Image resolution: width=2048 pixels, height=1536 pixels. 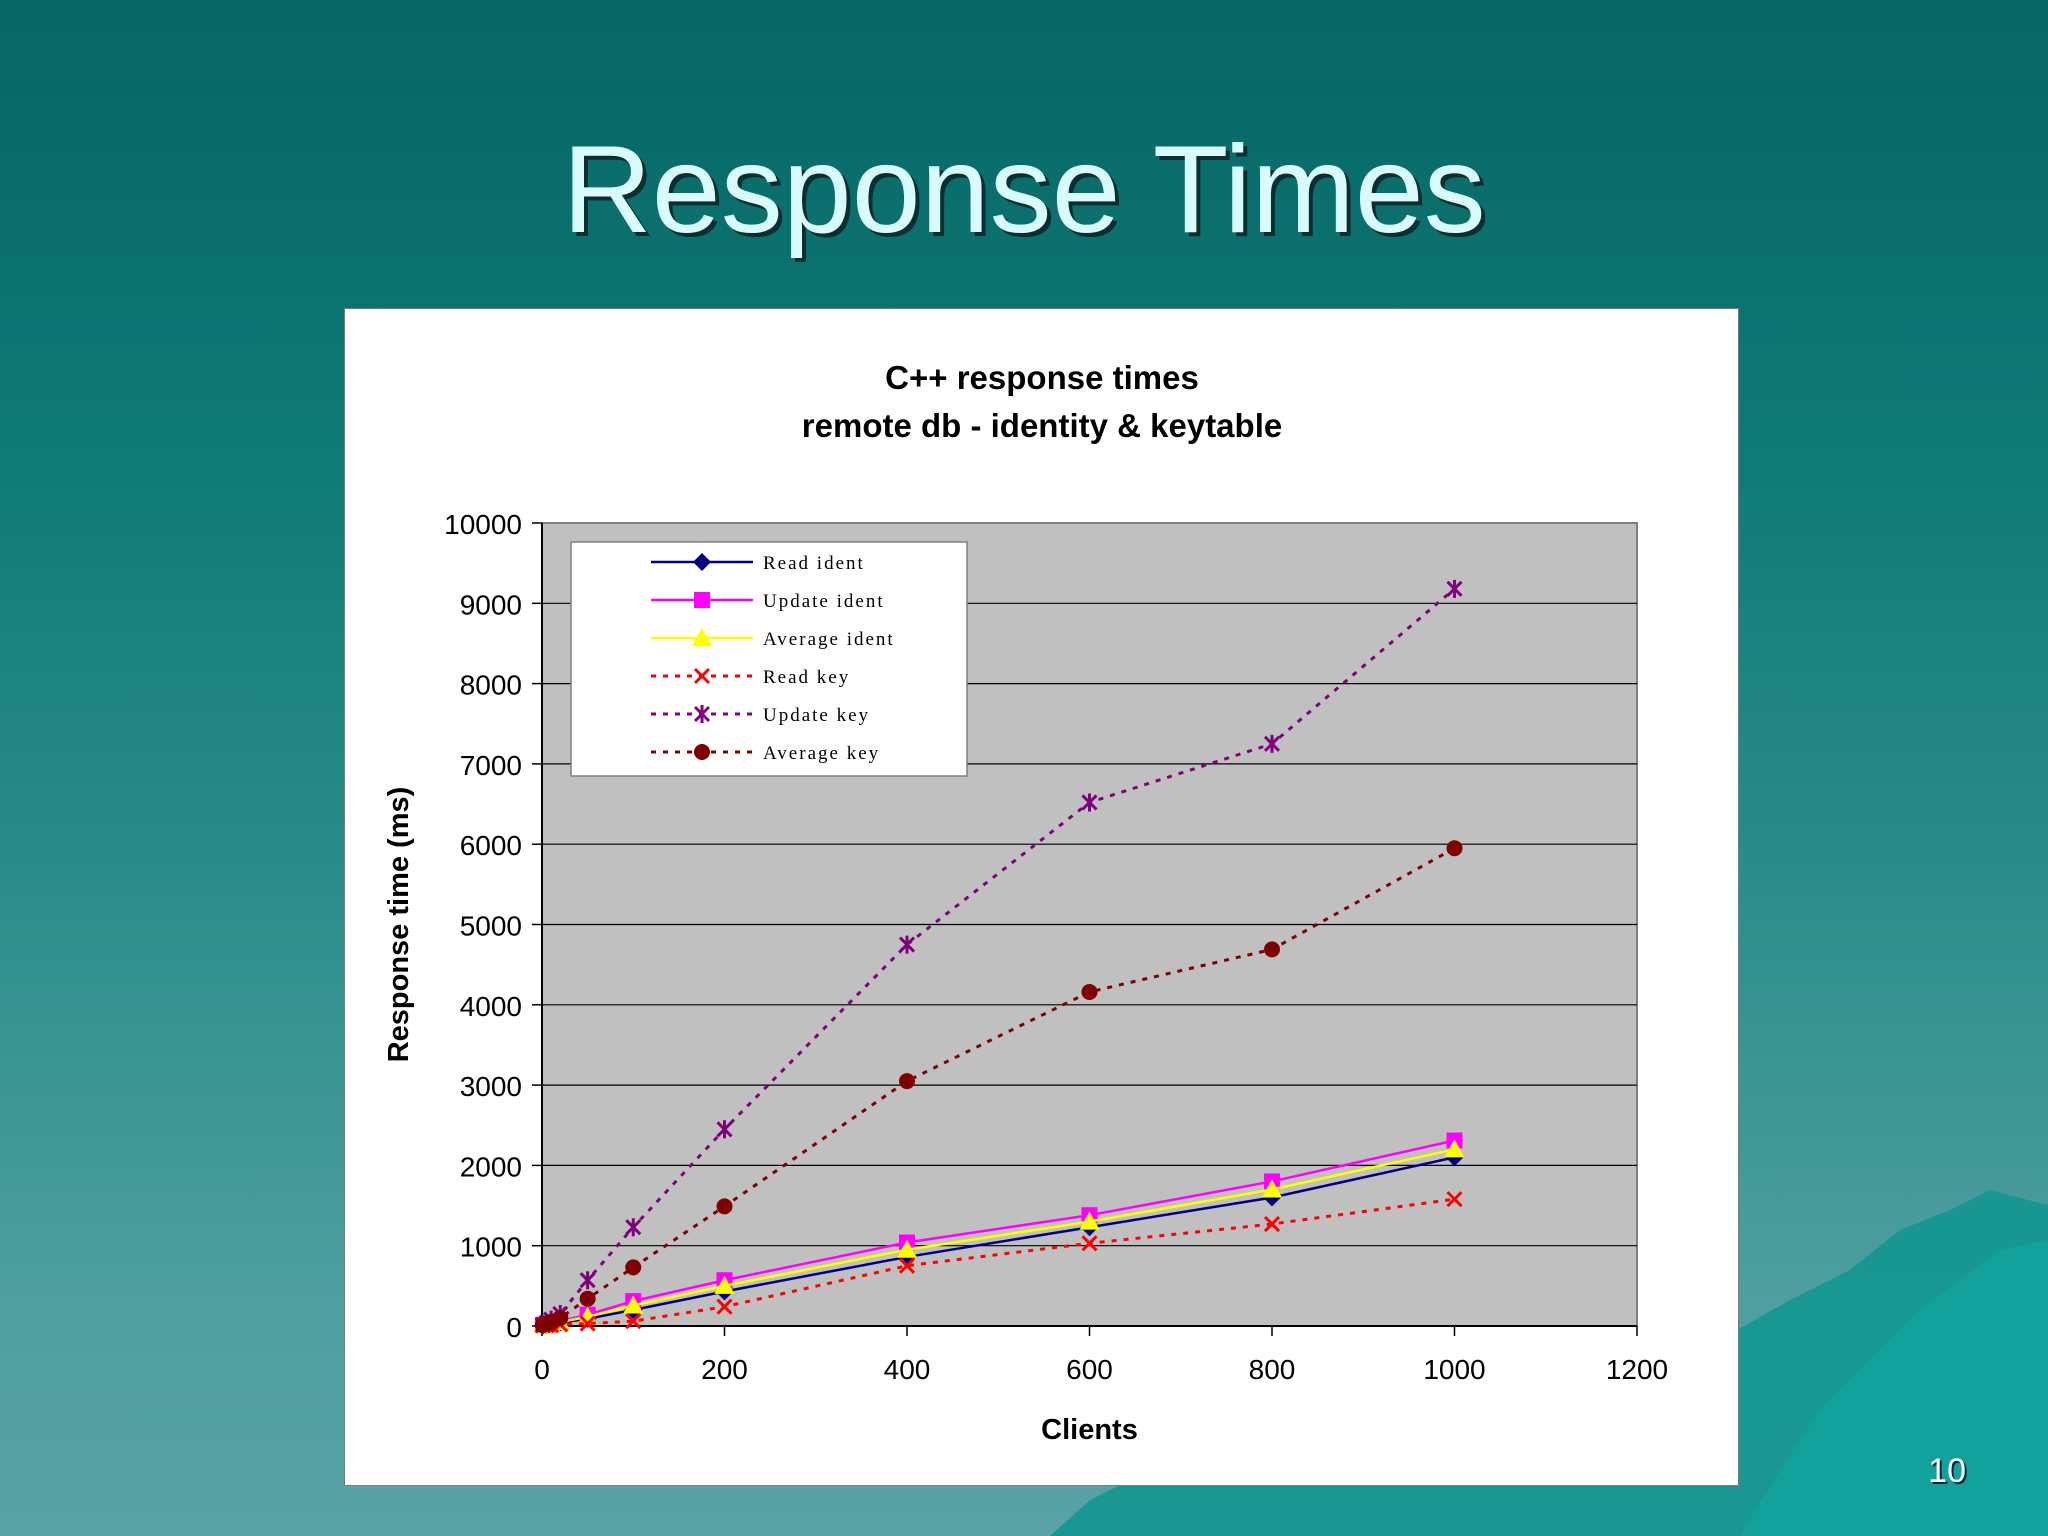 What do you see at coordinates (824, 601) in the screenshot?
I see `legend-label: Update ident` at bounding box center [824, 601].